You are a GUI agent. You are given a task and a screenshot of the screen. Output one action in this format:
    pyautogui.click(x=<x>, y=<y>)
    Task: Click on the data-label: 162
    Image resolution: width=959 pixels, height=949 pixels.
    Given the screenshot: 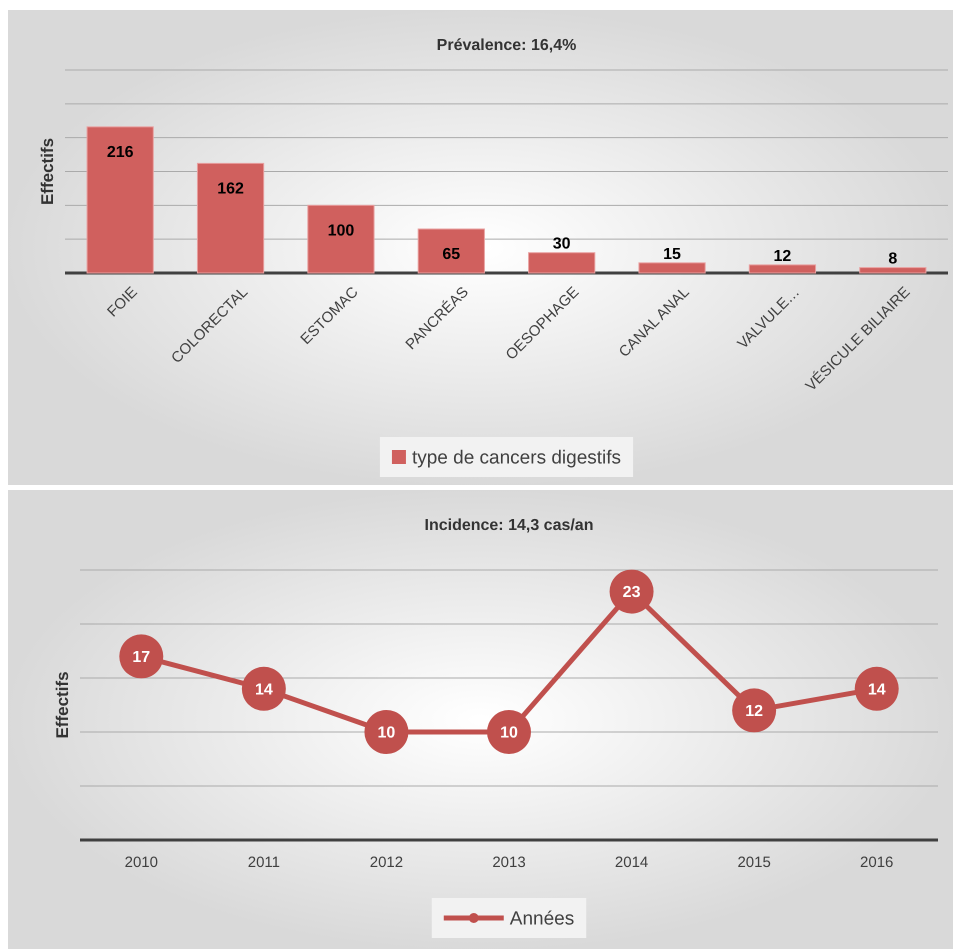 What is the action you would take?
    pyautogui.click(x=230, y=189)
    